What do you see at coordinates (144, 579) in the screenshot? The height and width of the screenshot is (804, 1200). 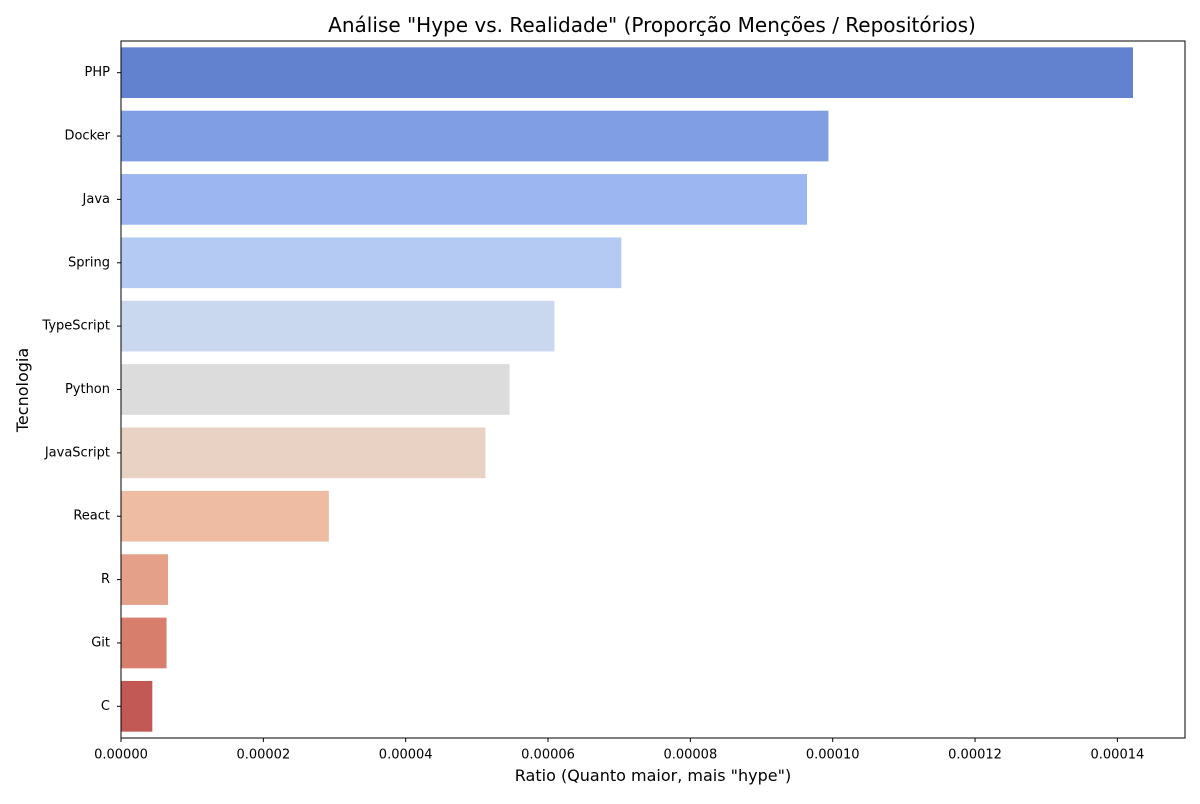 I see `bar-r` at bounding box center [144, 579].